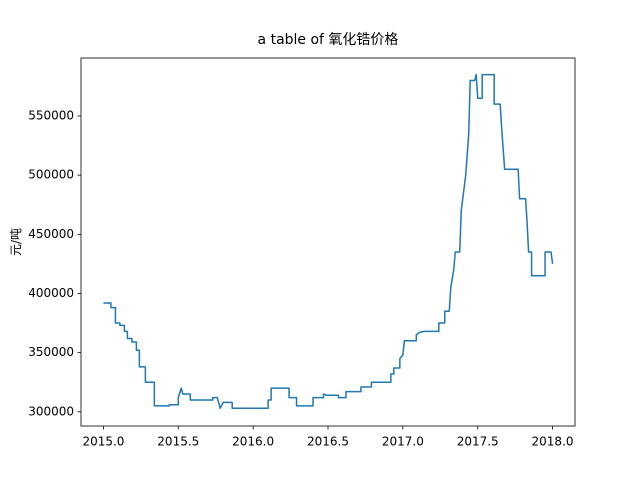 Image resolution: width=640 pixels, height=480 pixels. Describe the element at coordinates (478, 442) in the screenshot. I see `x-tick-label: 2017.5` at that location.